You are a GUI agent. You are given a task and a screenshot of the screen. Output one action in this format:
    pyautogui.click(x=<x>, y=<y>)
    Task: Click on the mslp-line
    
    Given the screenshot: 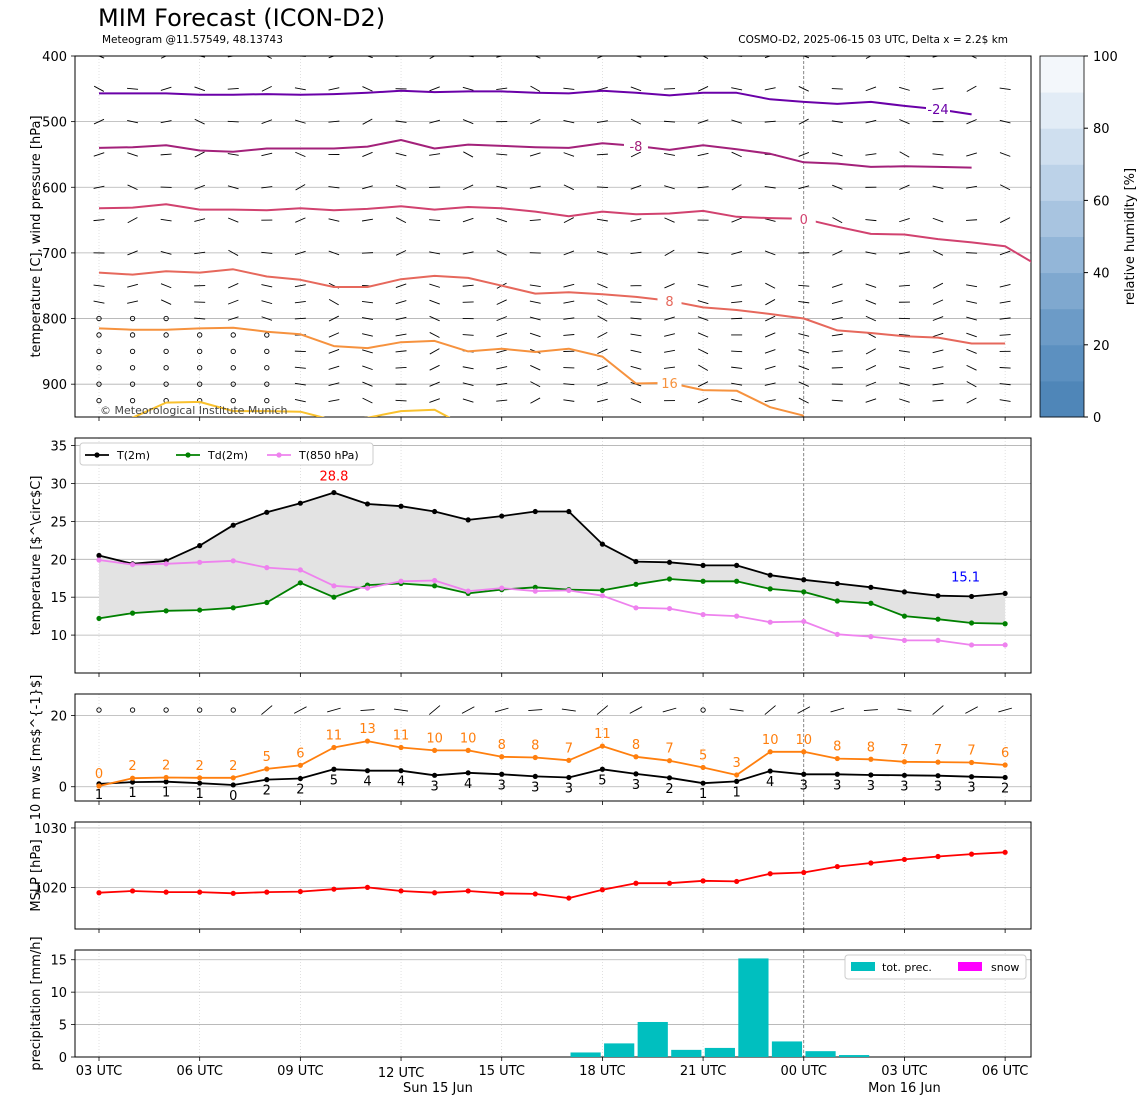 What is the action you would take?
    pyautogui.click(x=552, y=875)
    